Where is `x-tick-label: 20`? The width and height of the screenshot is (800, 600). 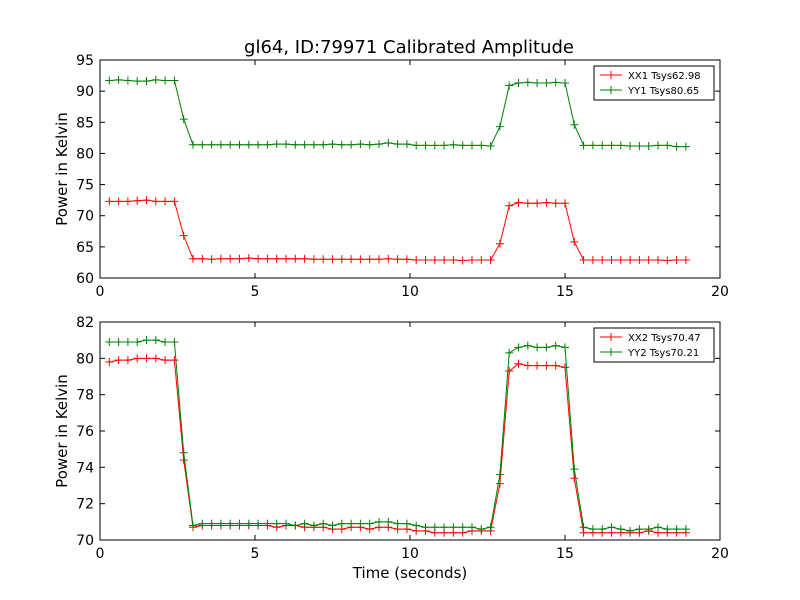 x-tick-label: 20 is located at coordinates (720, 554).